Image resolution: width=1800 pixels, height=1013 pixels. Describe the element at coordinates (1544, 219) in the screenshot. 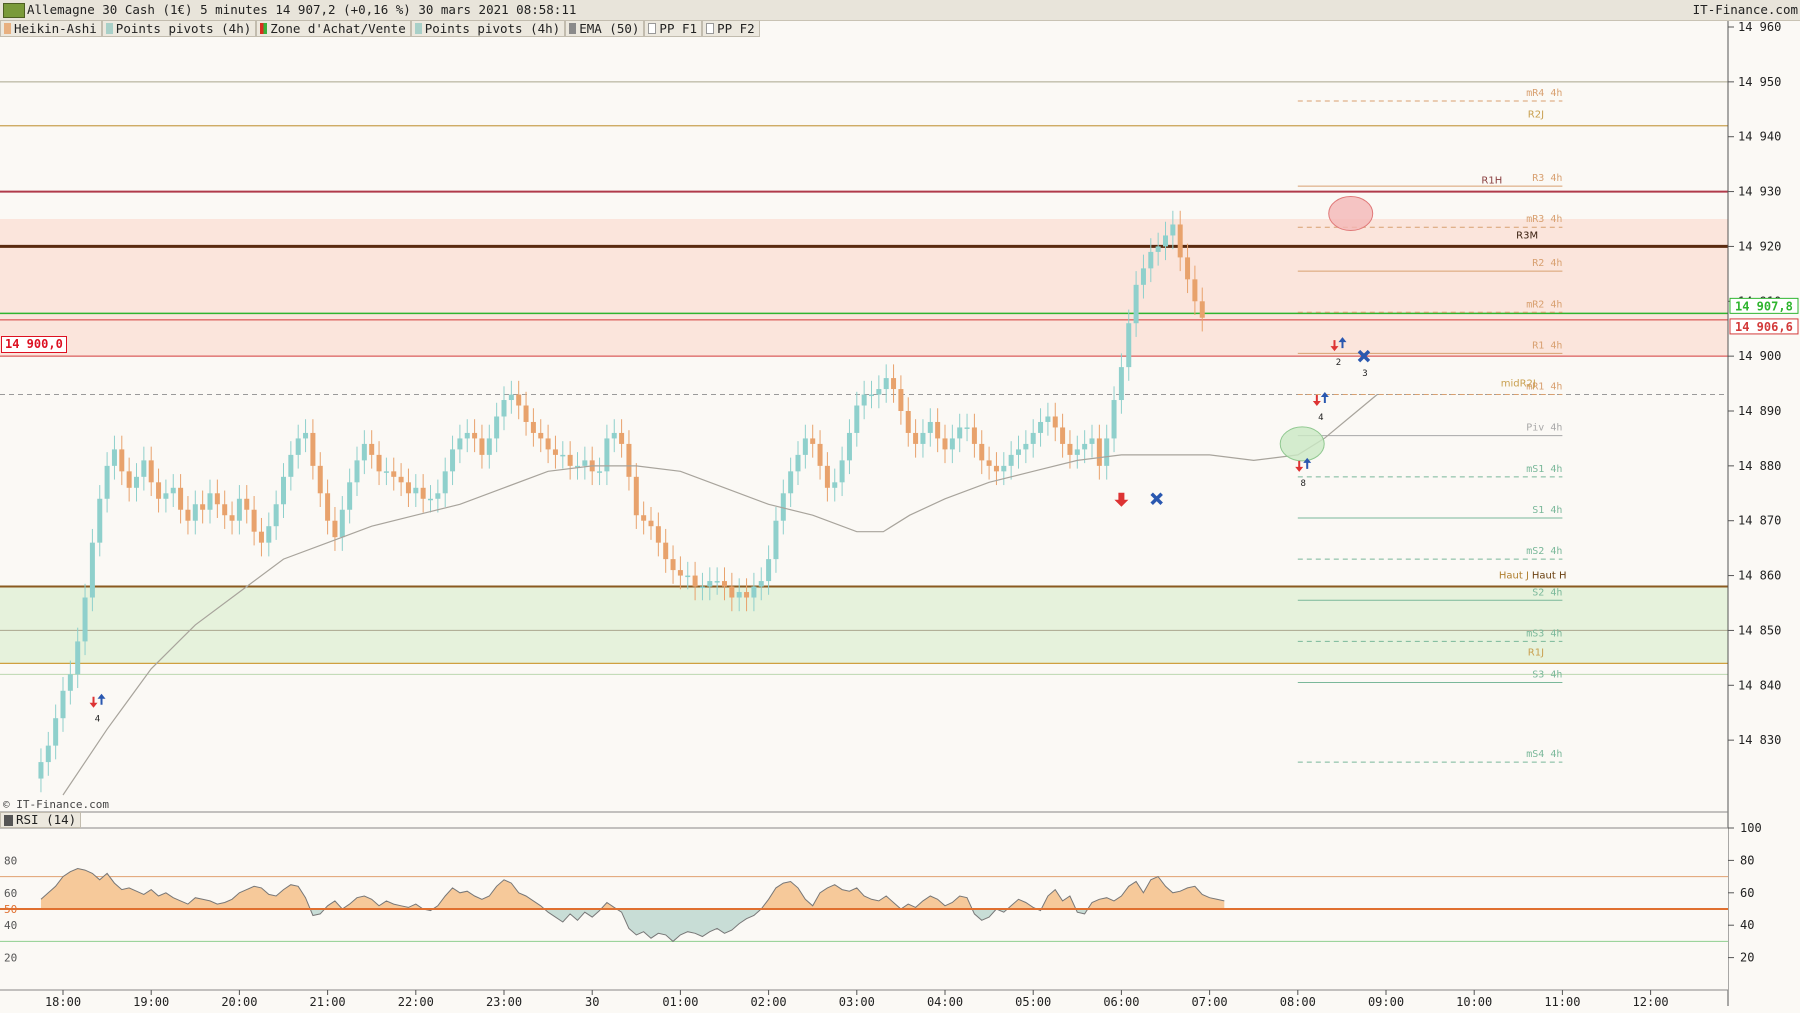

I see `pivot-label: mR3 4h` at that location.